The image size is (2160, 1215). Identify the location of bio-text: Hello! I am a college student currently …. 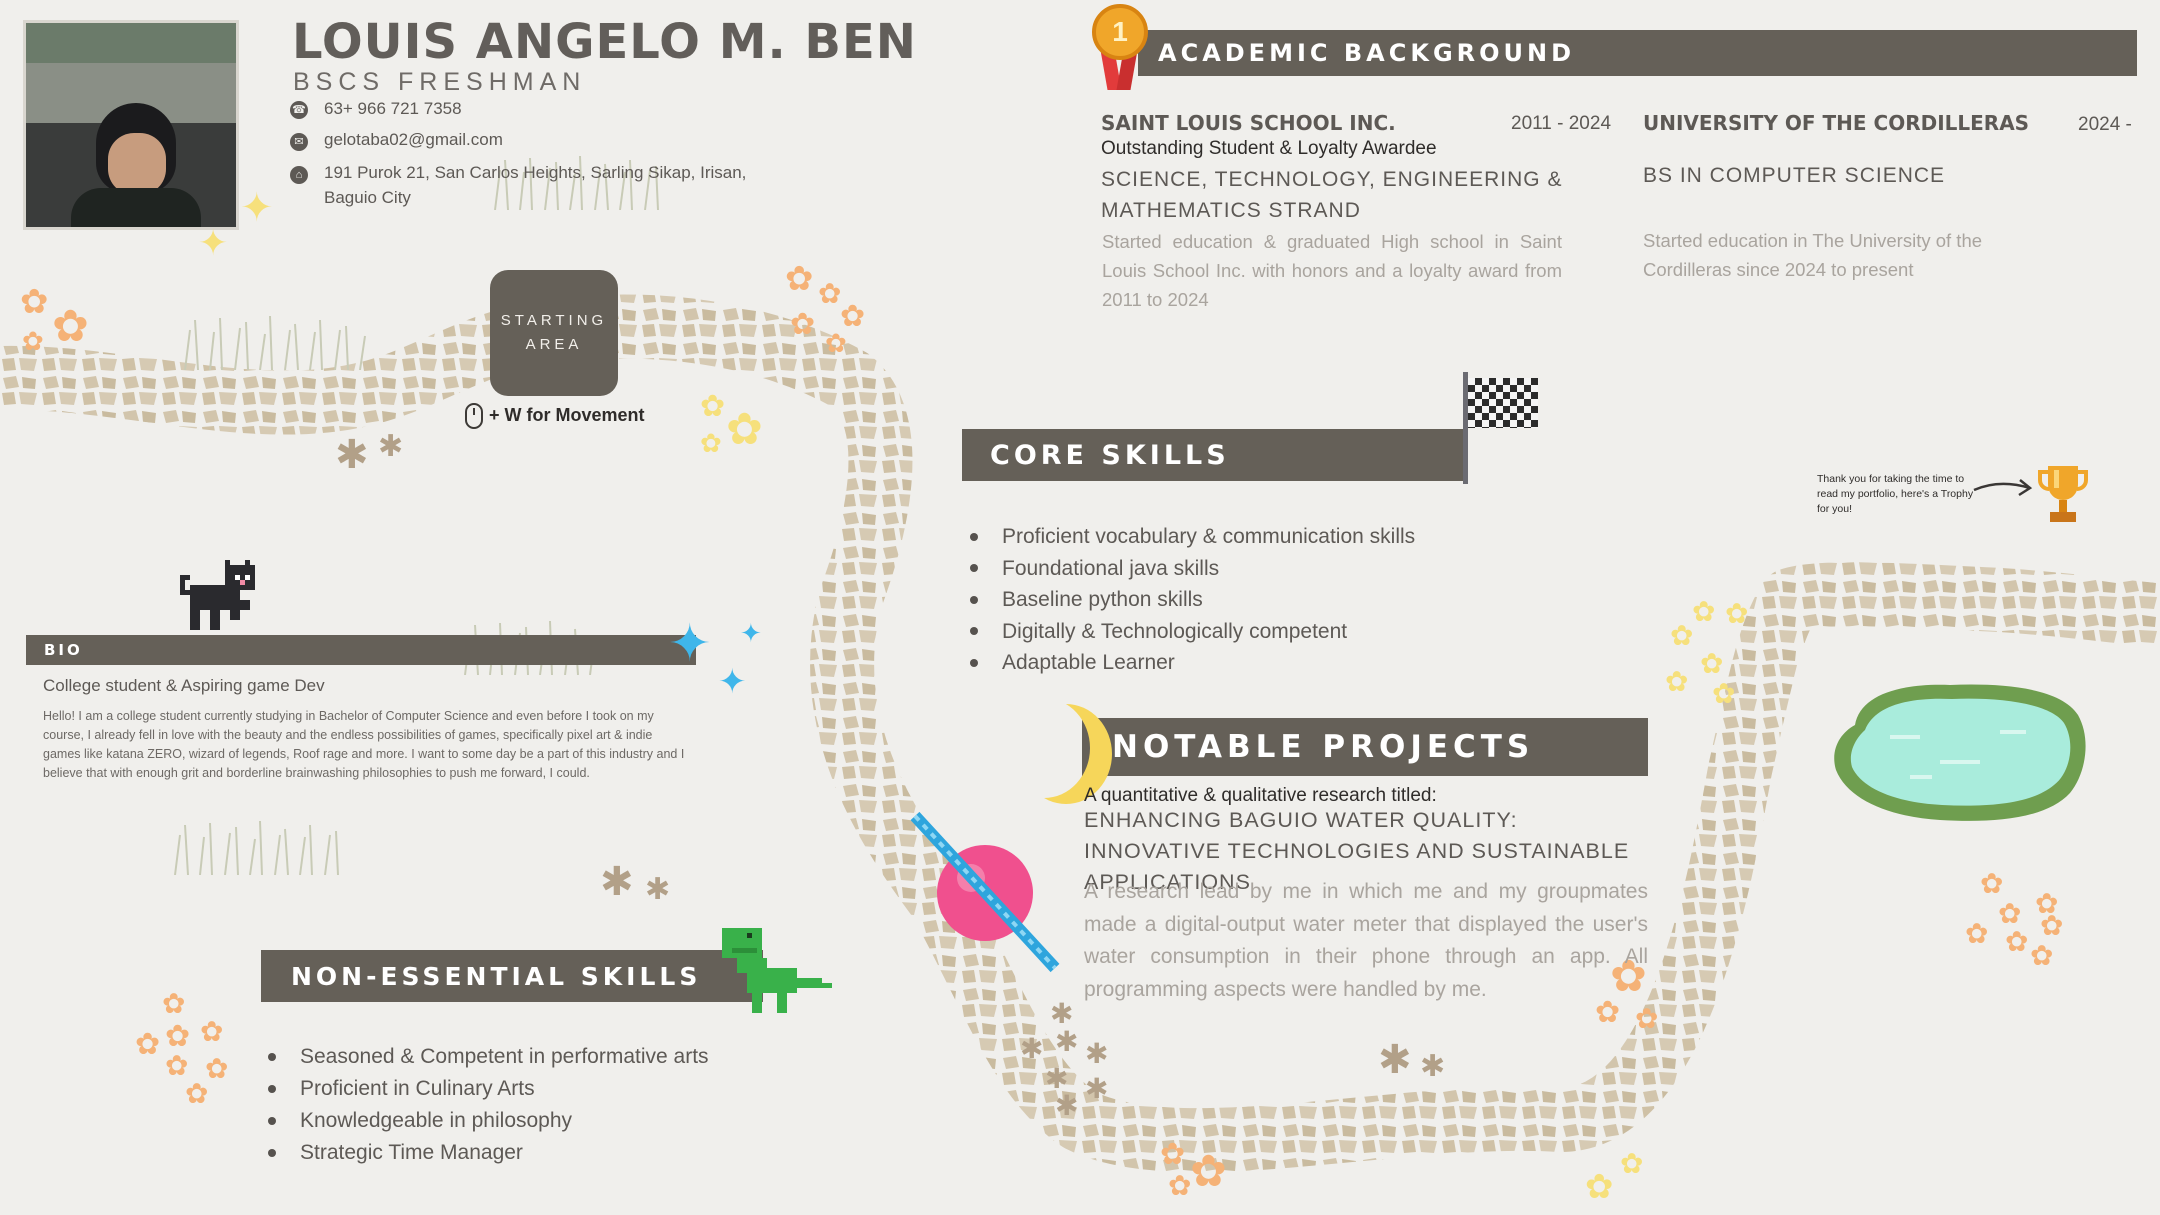
(364, 744).